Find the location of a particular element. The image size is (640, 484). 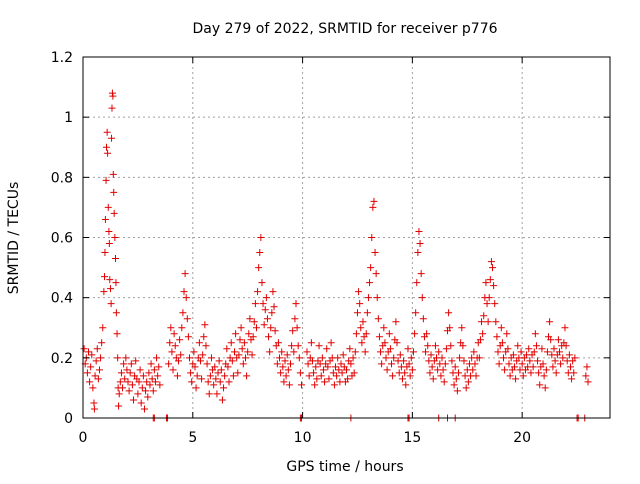

y-tick-label: 1.2 is located at coordinates (62, 58).